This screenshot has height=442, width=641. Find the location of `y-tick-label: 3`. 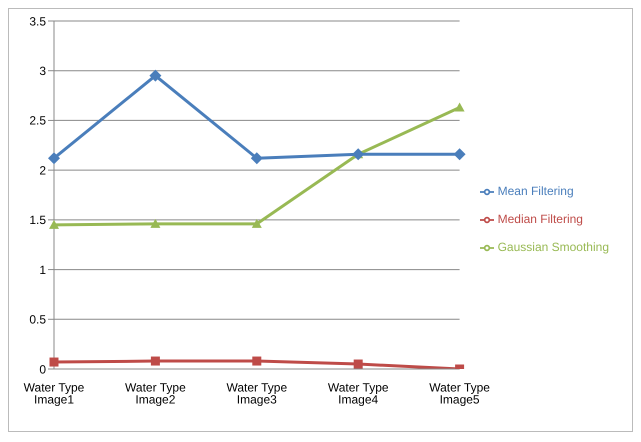

y-tick-label: 3 is located at coordinates (42, 71).